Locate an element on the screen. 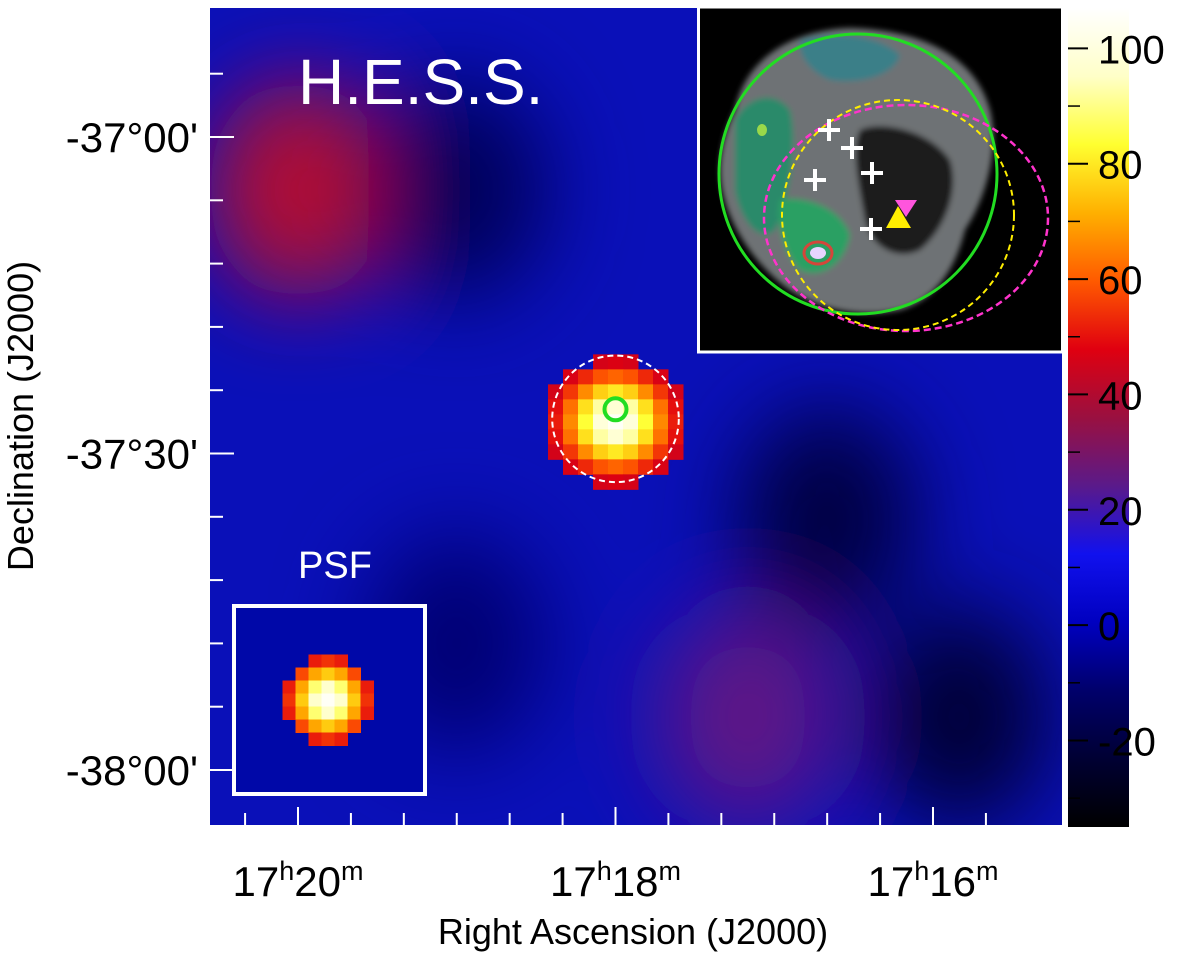 This screenshot has height=958, width=1200. inset-yellow-dashed-circle is located at coordinates (898, 215).